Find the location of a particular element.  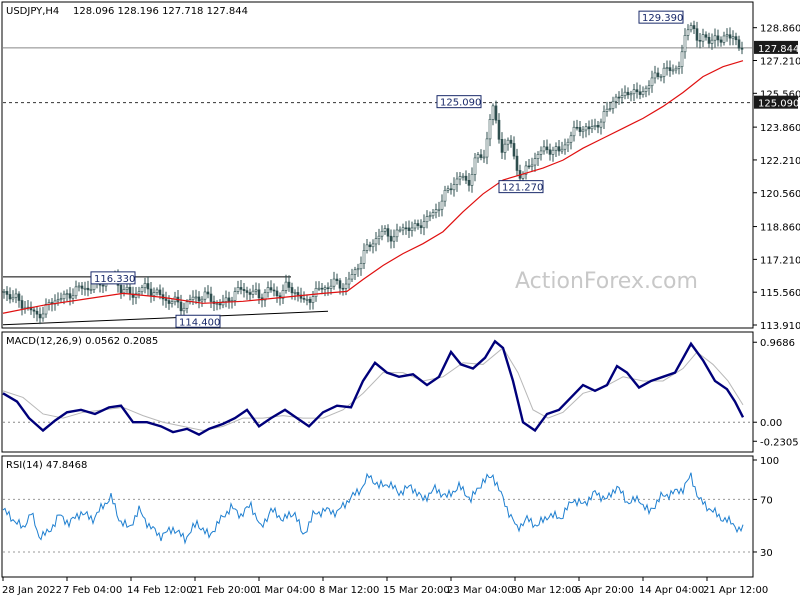

watermark: ActionForex.com is located at coordinates (606, 281).